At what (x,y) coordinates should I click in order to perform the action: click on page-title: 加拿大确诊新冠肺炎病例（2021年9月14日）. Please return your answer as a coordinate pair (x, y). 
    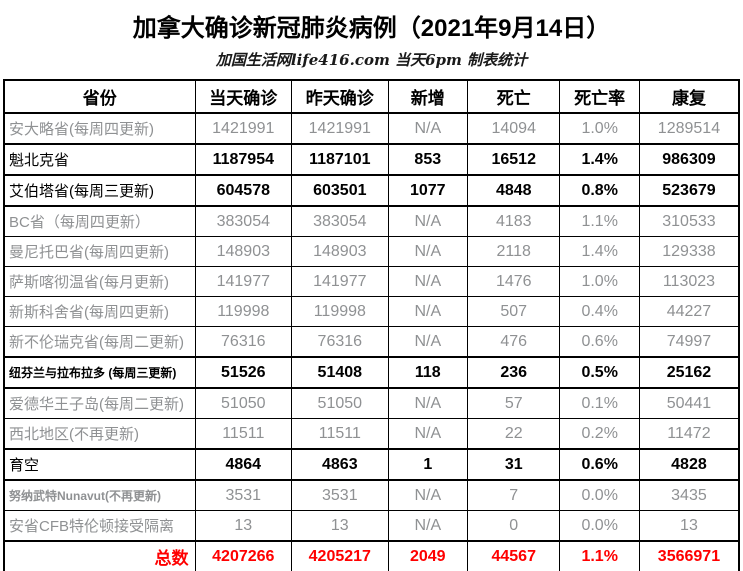
    Looking at the image, I should click on (371, 28).